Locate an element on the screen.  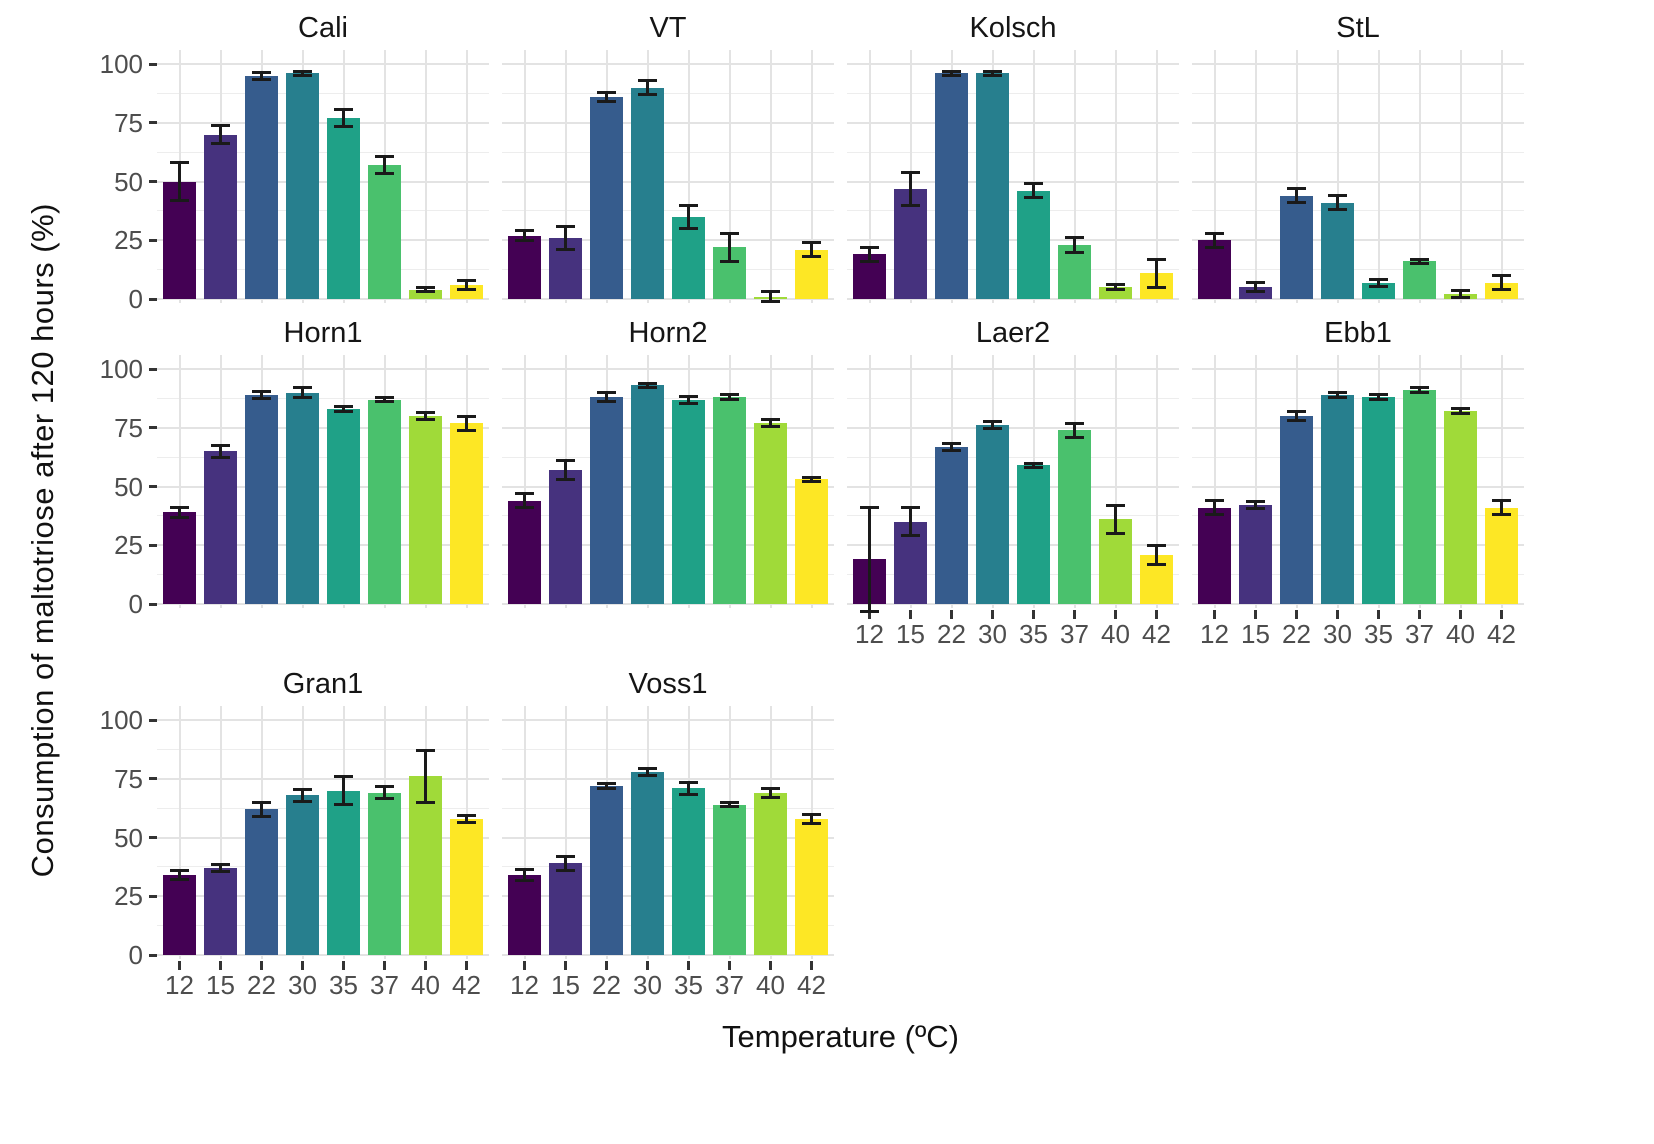
y-tick-label: 50 is located at coordinates (128, 486).